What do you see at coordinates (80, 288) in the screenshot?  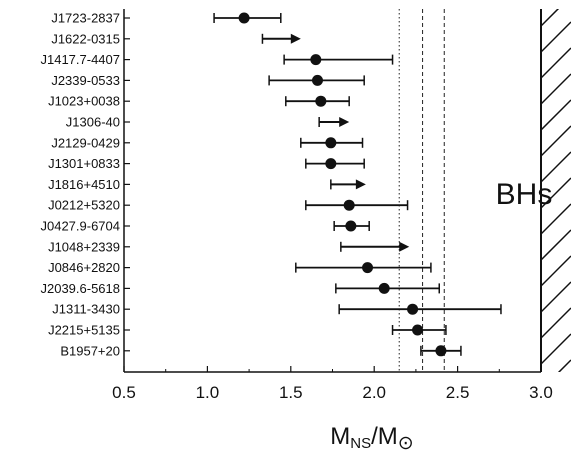 I see `pulsar-label: J2039.6-5618` at bounding box center [80, 288].